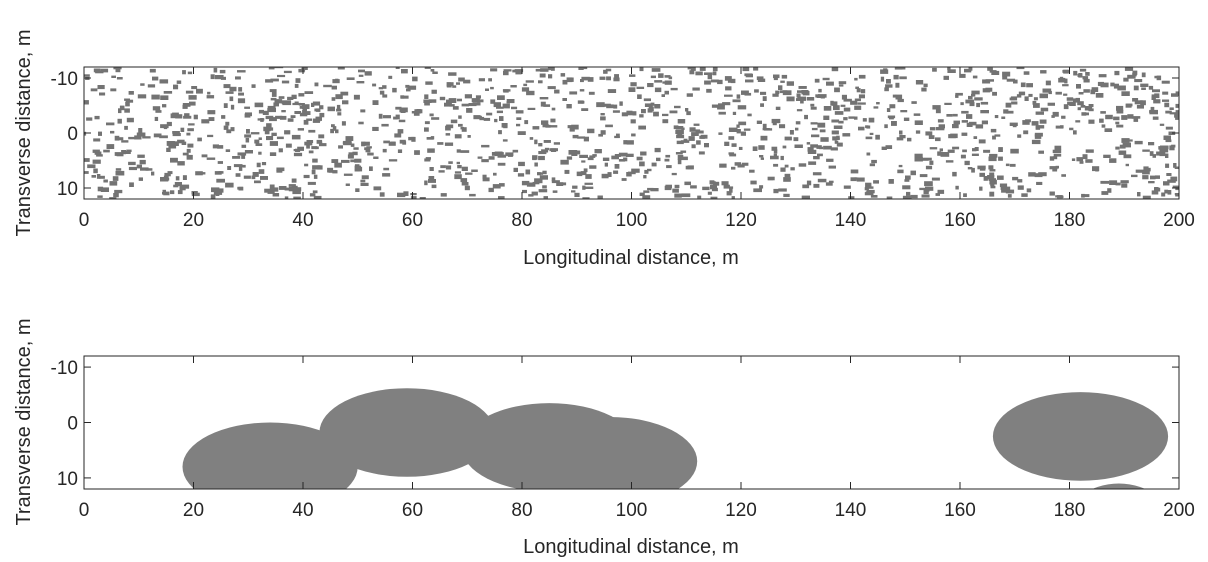 The width and height of the screenshot is (1208, 562). What do you see at coordinates (741, 510) in the screenshot?
I see `x-tick-label: 120` at bounding box center [741, 510].